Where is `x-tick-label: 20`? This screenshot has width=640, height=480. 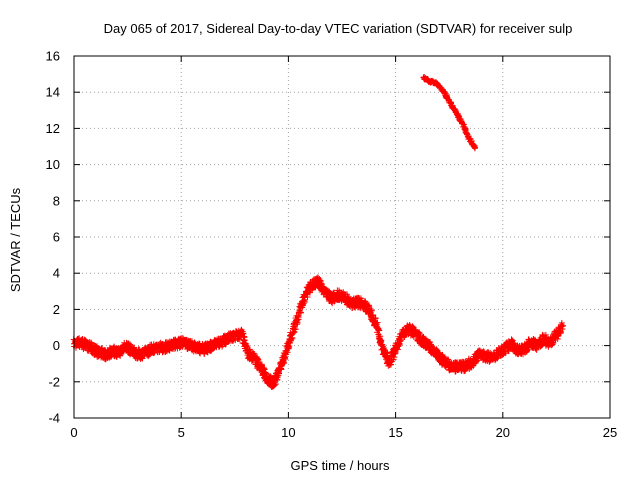 x-tick-label: 20 is located at coordinates (503, 432).